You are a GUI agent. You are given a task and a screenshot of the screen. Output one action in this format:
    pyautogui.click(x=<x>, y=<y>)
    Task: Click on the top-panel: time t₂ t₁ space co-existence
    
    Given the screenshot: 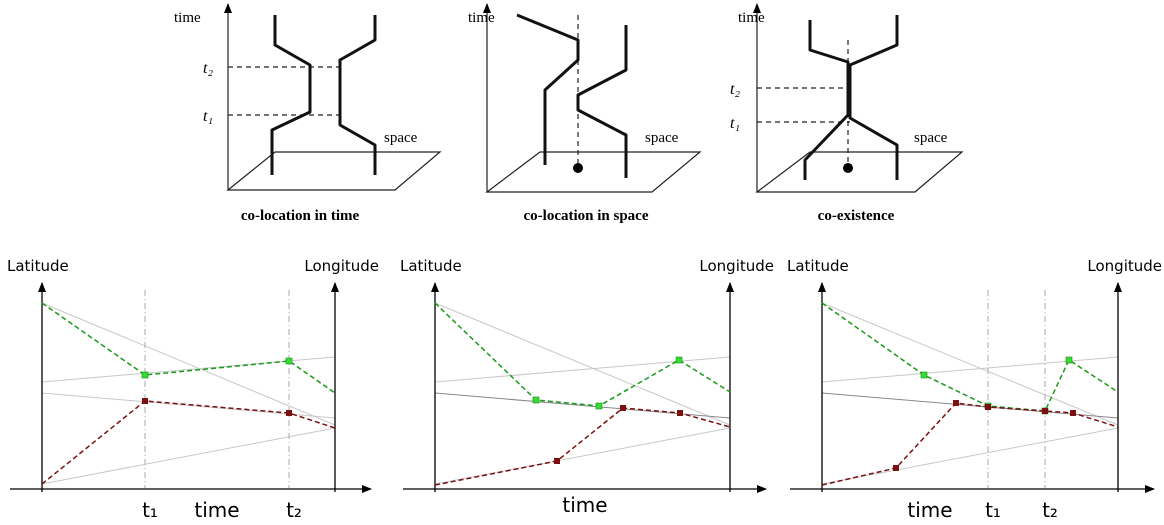 What is the action you would take?
    pyautogui.click(x=847, y=113)
    